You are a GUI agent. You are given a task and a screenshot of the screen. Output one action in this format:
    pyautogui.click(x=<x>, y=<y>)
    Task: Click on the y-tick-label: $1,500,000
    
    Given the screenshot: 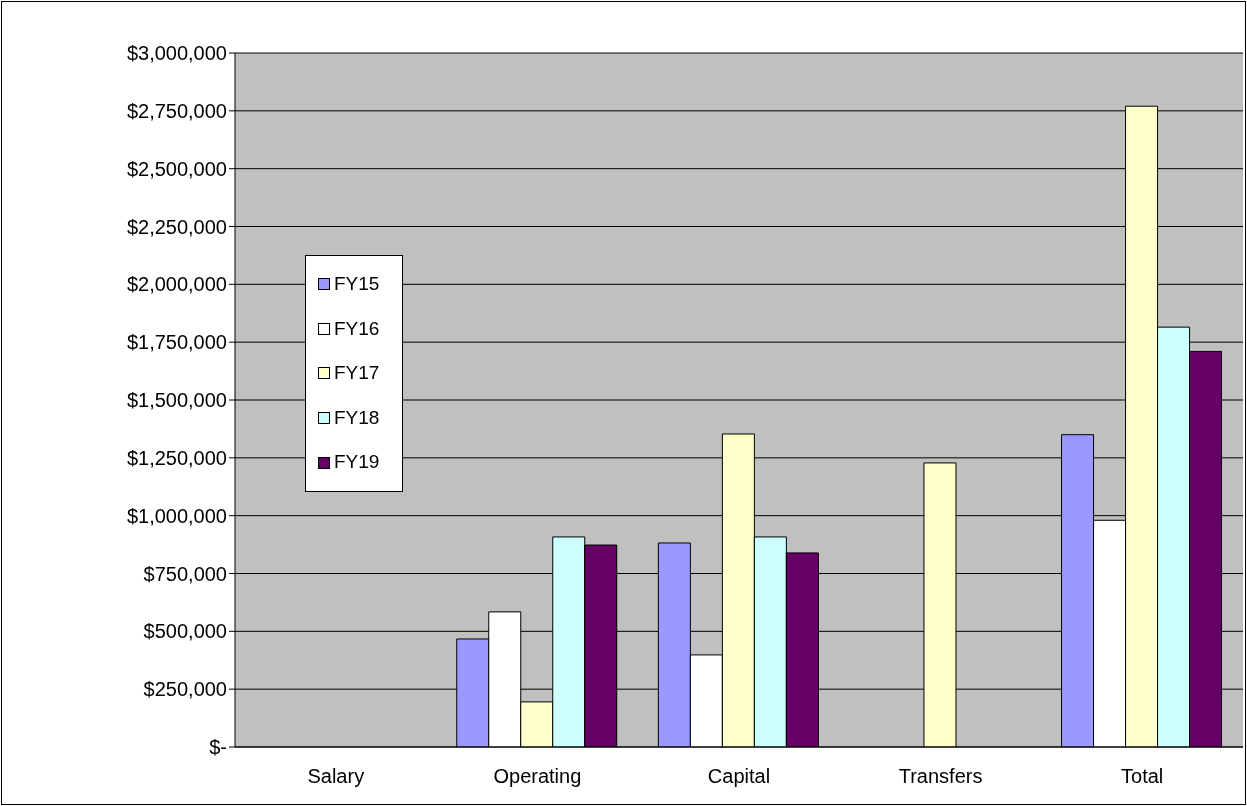 What is the action you would take?
    pyautogui.click(x=176, y=400)
    